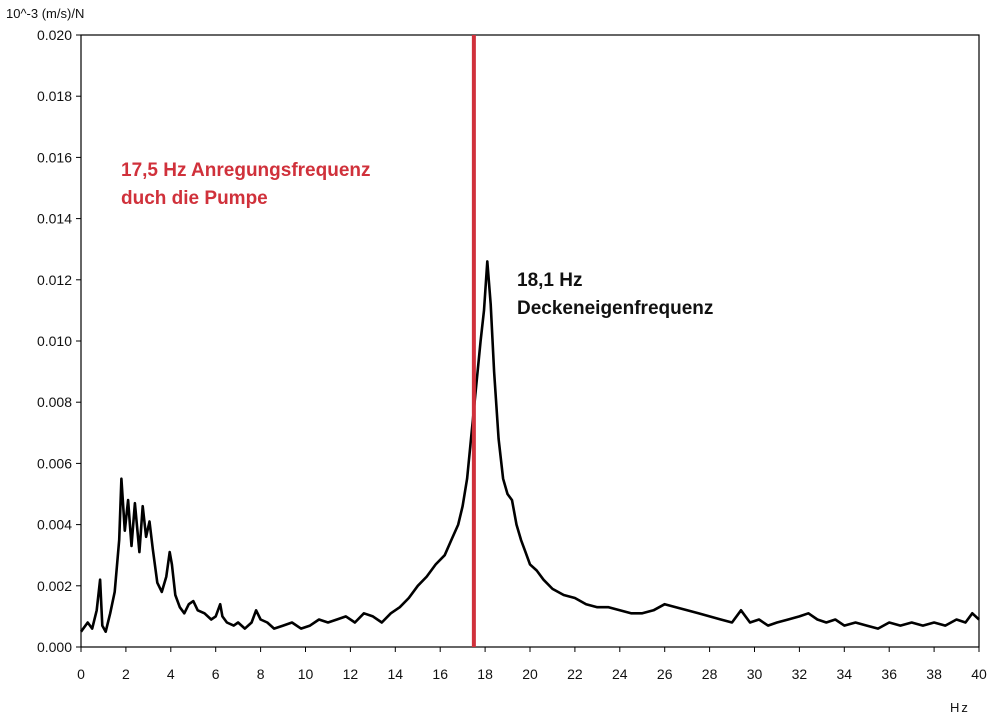 The height and width of the screenshot is (716, 993). What do you see at coordinates (194, 198) in the screenshot?
I see `annotation-excitation-line-2: duch die Pumpe` at bounding box center [194, 198].